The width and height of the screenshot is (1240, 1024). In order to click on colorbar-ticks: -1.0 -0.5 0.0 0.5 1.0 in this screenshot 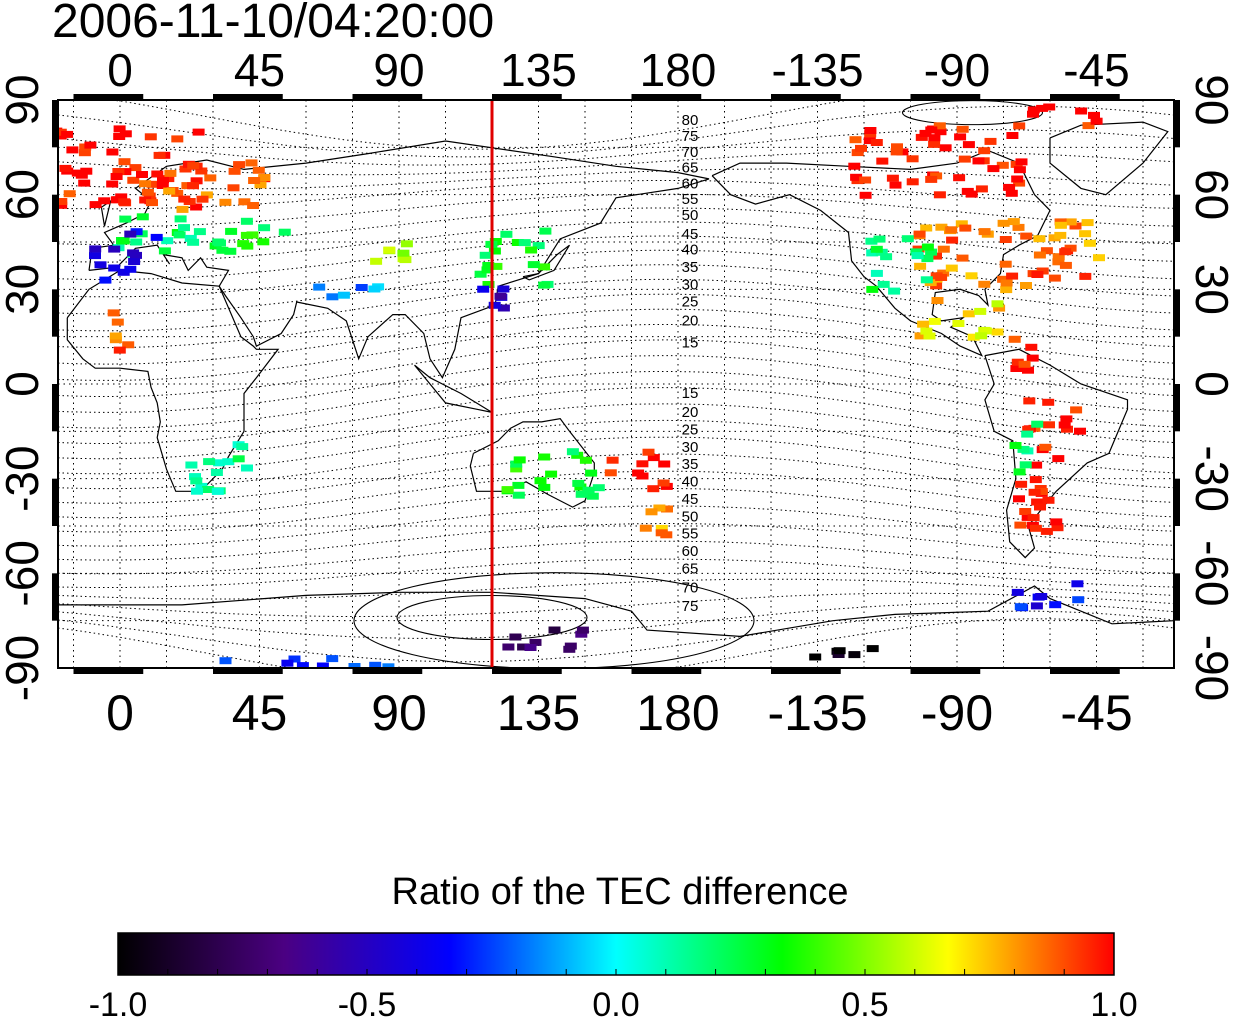, I will do `click(613, 996)`.